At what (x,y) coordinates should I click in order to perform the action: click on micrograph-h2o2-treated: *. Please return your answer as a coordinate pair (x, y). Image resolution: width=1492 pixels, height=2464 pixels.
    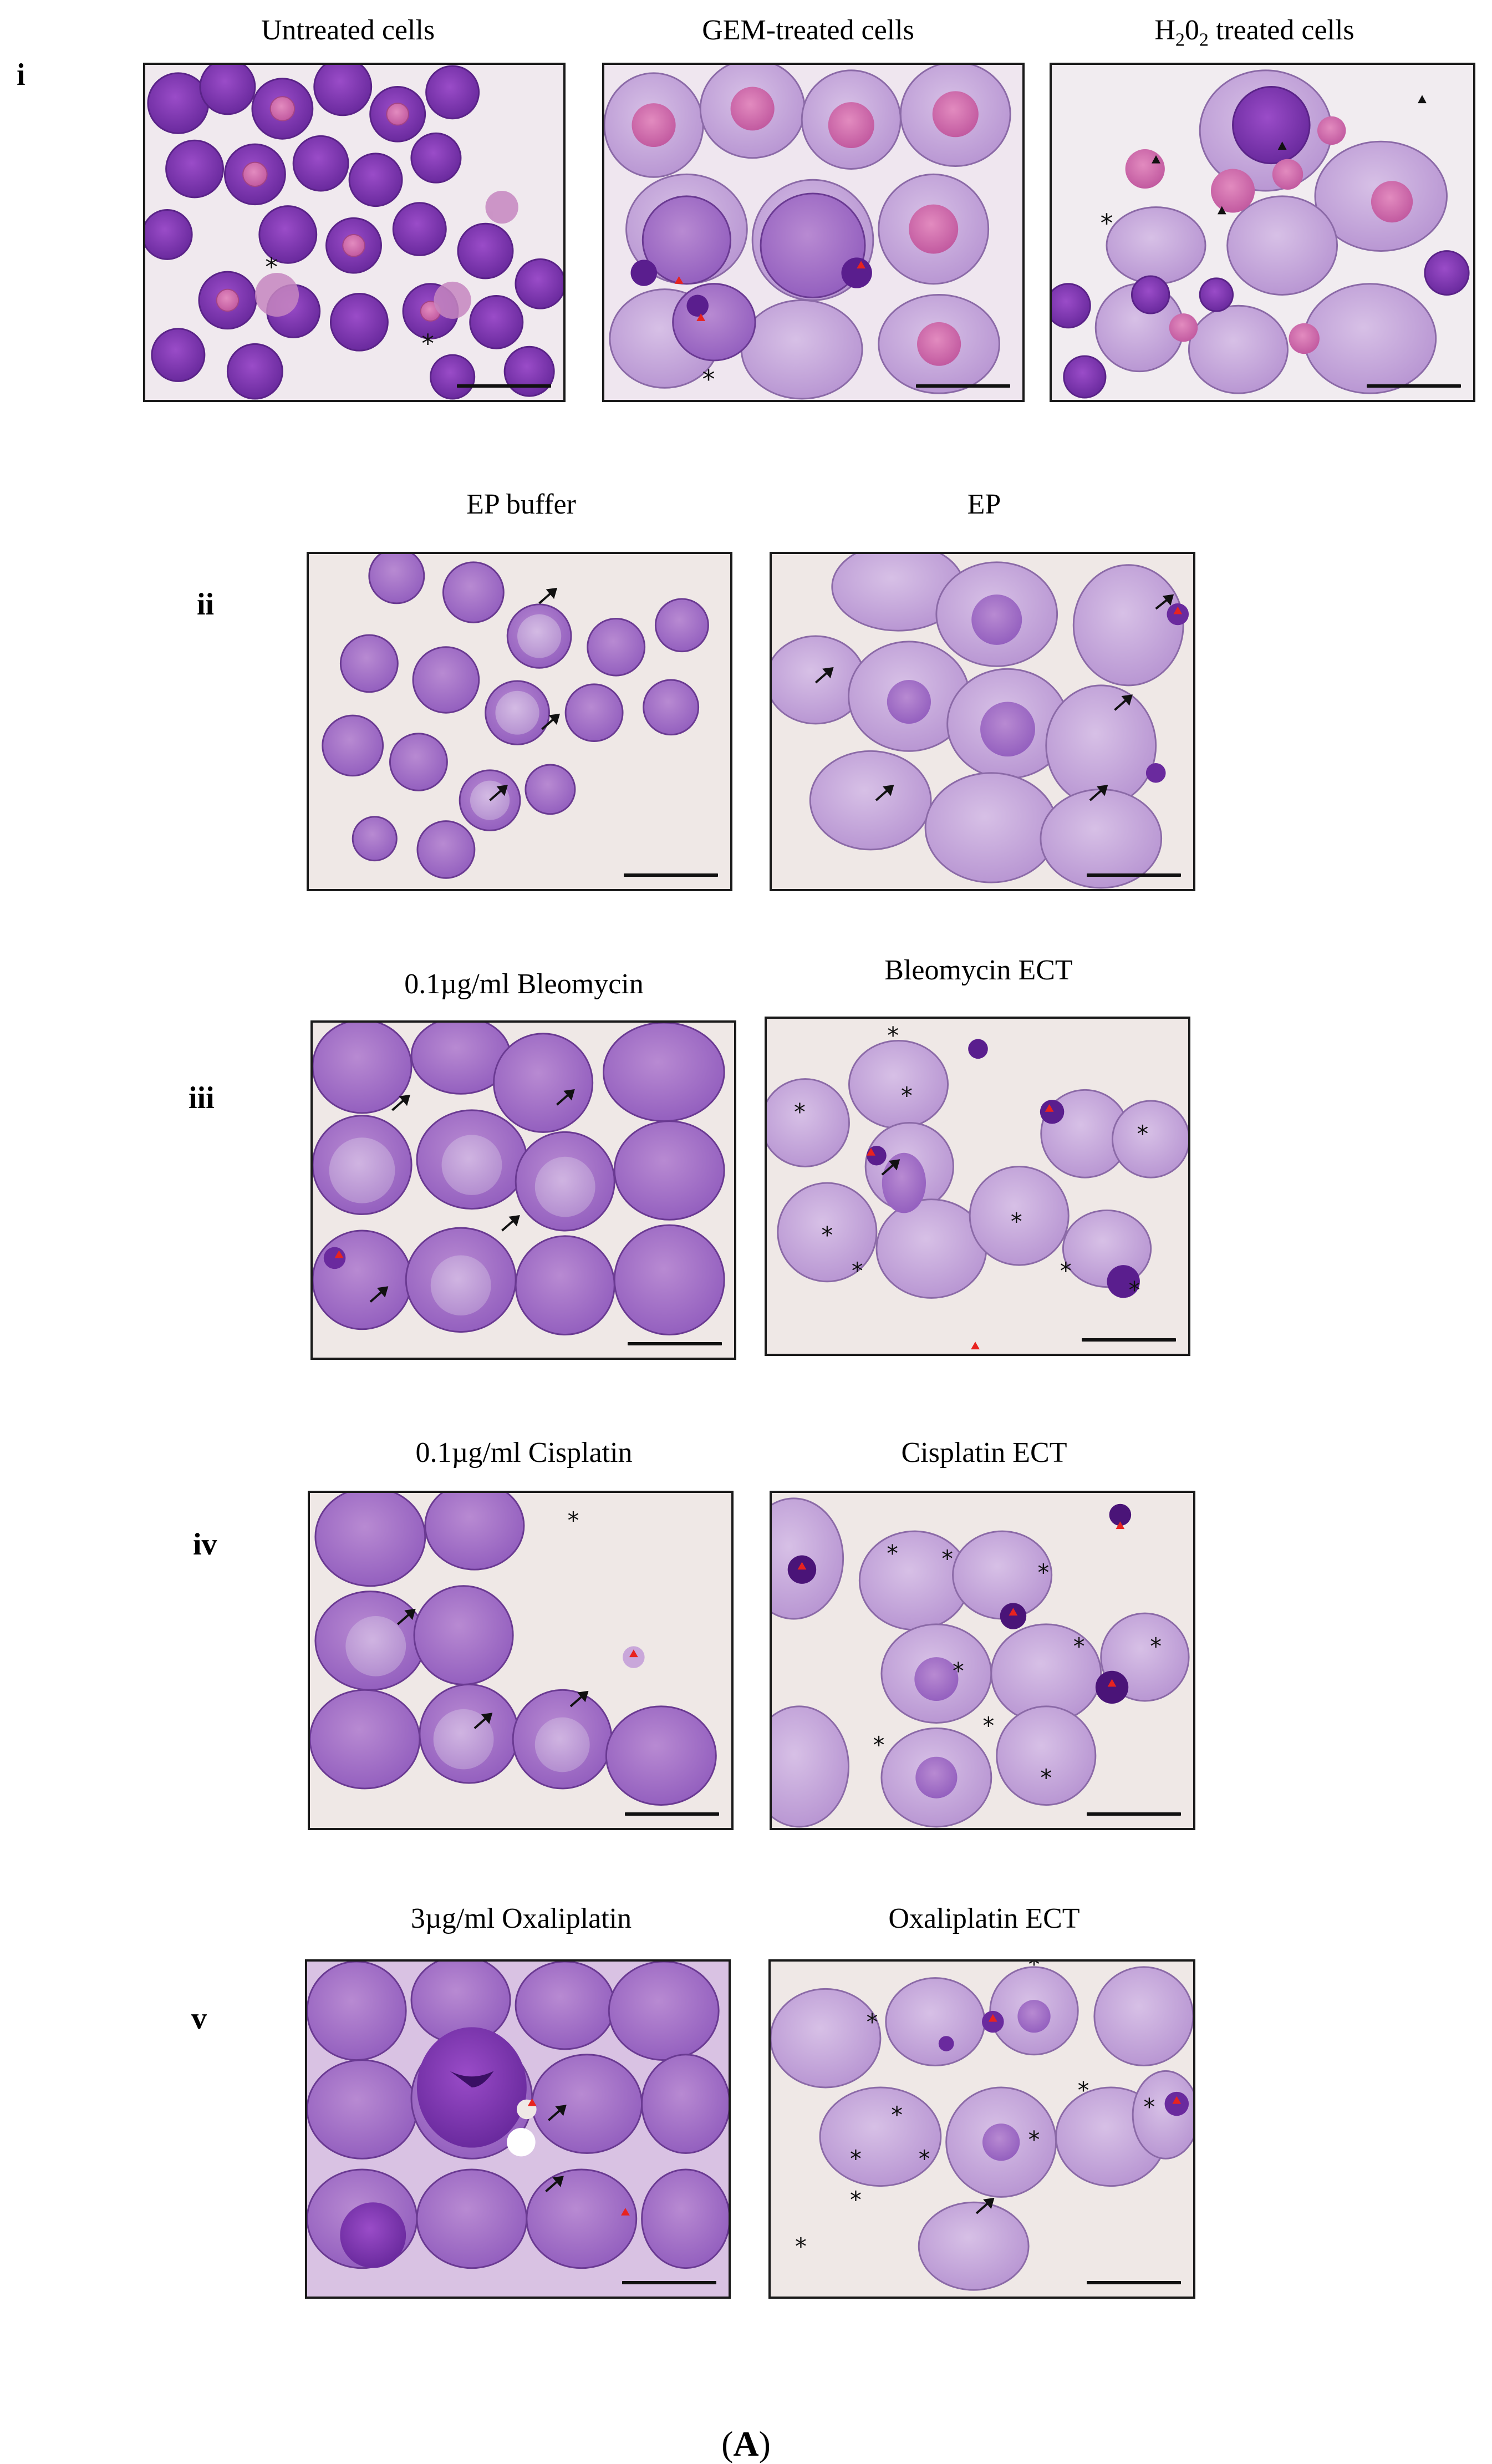
    Looking at the image, I should click on (1262, 232).